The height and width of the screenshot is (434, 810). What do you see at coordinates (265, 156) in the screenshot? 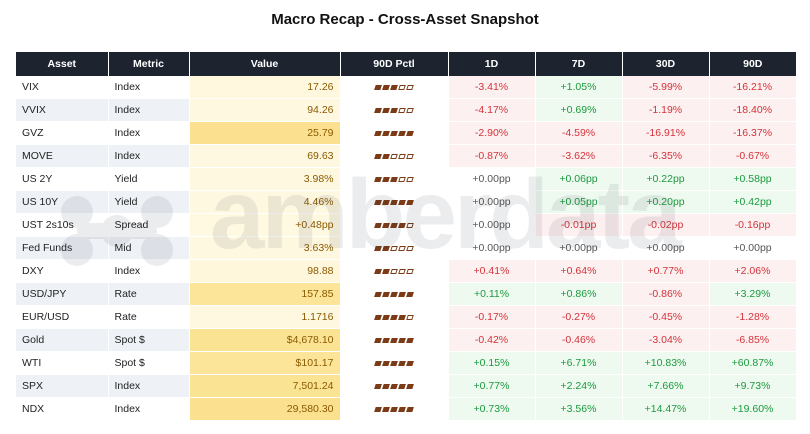
I see `value-cell: 69.63` at bounding box center [265, 156].